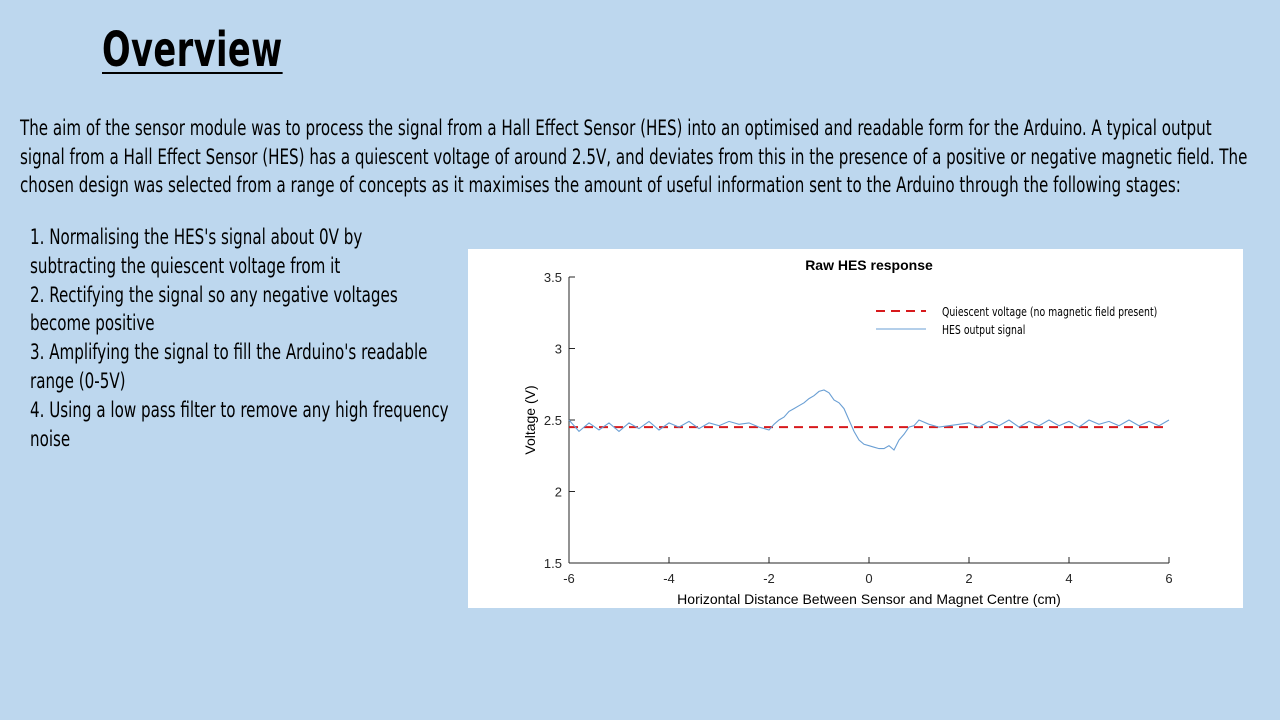 This screenshot has height=720, width=1280. What do you see at coordinates (553, 420) in the screenshot?
I see `y-tick-label: 2.5` at bounding box center [553, 420].